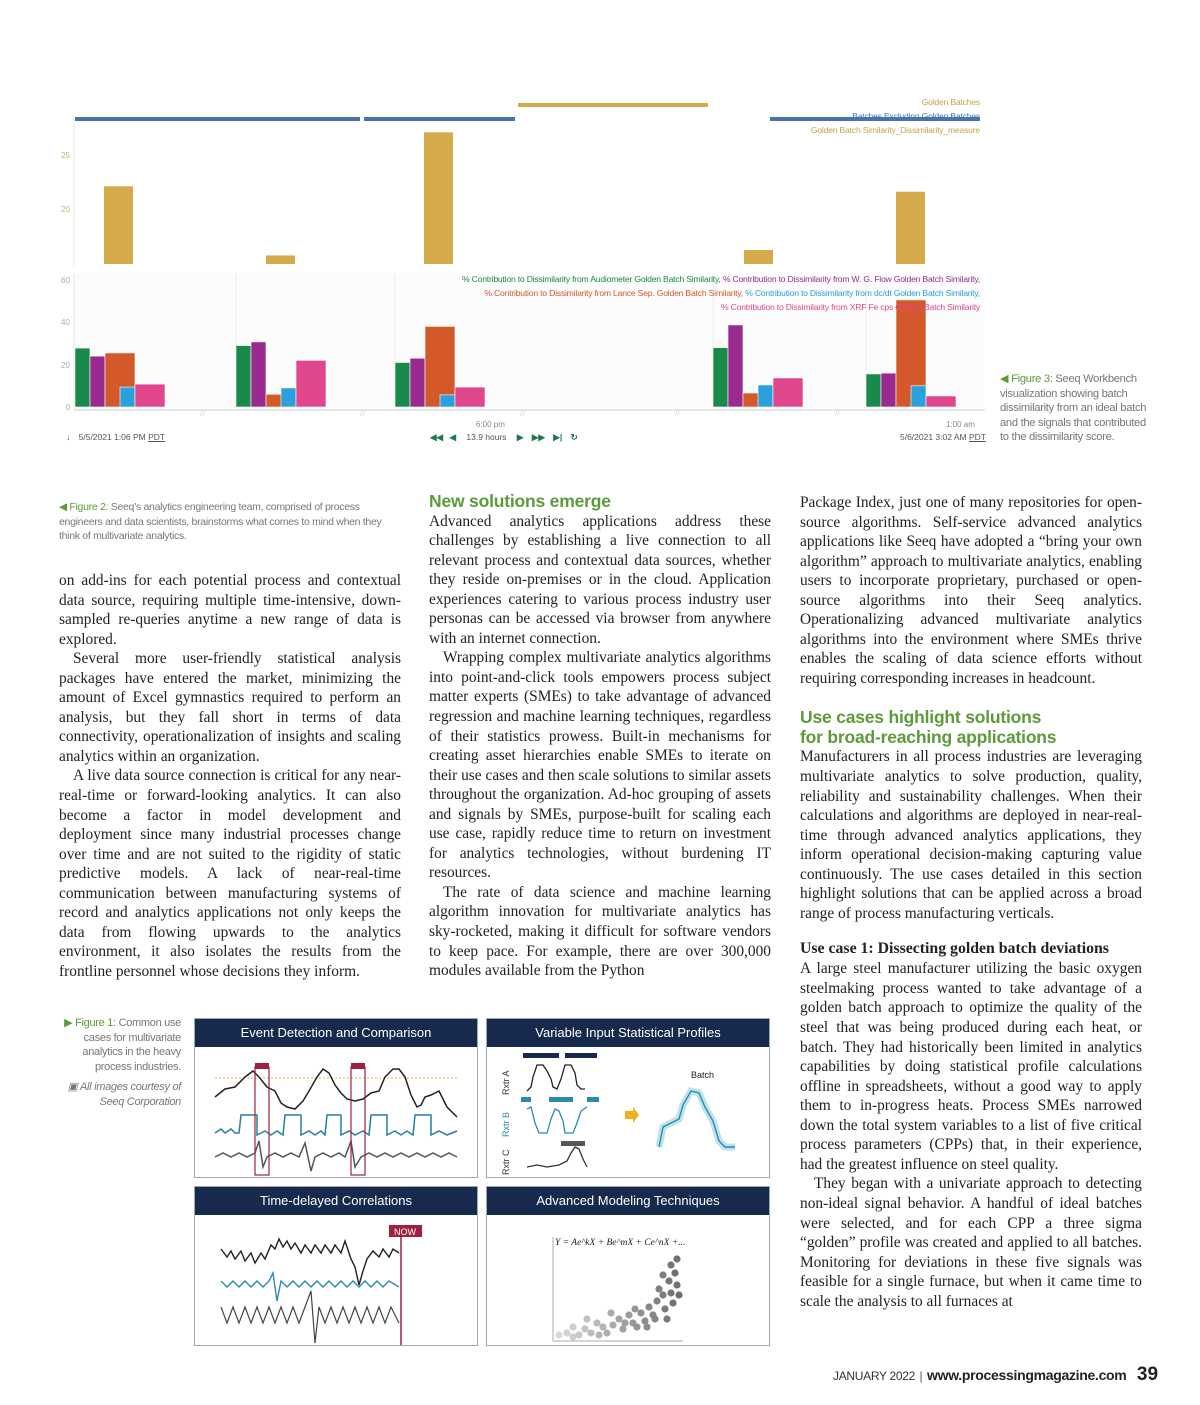 This screenshot has width=1200, height=1405. I want to click on panel-title: Advanced Modeling Techniques, so click(628, 1201).